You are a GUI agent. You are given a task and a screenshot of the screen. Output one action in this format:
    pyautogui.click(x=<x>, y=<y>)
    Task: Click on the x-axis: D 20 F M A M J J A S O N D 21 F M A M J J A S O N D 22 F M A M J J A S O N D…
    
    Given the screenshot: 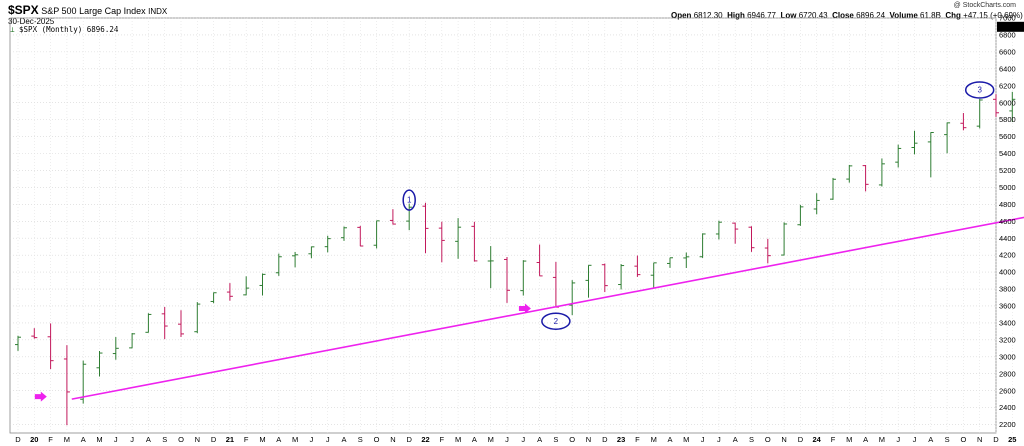 What is the action you would take?
    pyautogui.click(x=515, y=439)
    